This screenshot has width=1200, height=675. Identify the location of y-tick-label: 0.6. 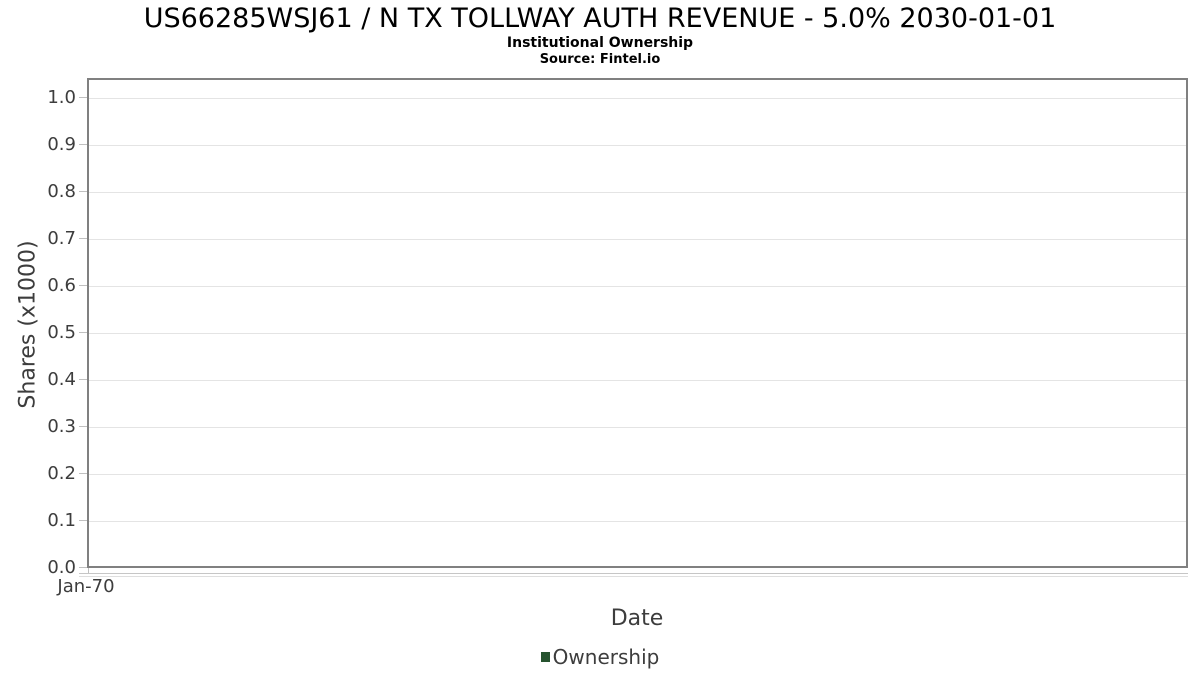
(61, 285).